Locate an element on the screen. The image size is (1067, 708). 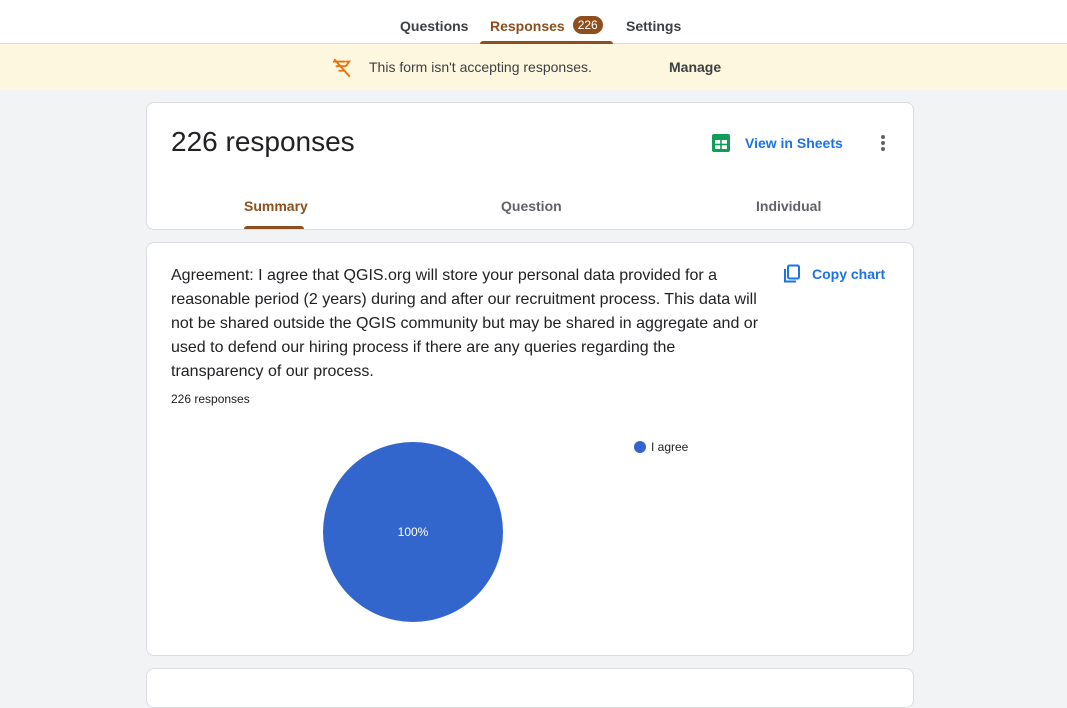
responses-count-badge: 226 is located at coordinates (587, 25).